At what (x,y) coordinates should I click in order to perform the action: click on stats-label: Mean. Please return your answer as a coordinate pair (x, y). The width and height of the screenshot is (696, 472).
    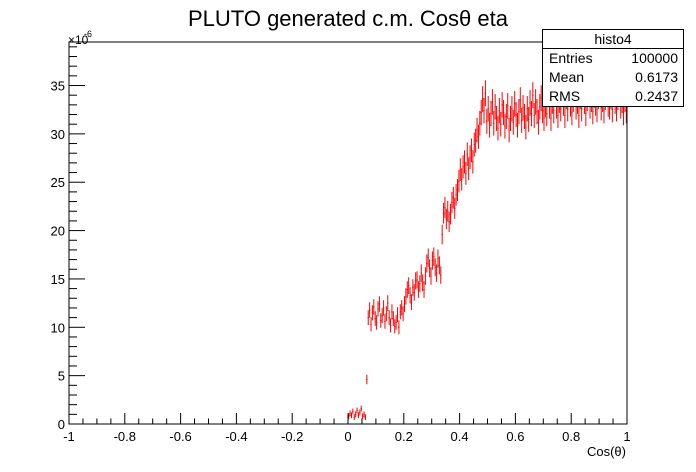
    Looking at the image, I should click on (567, 77).